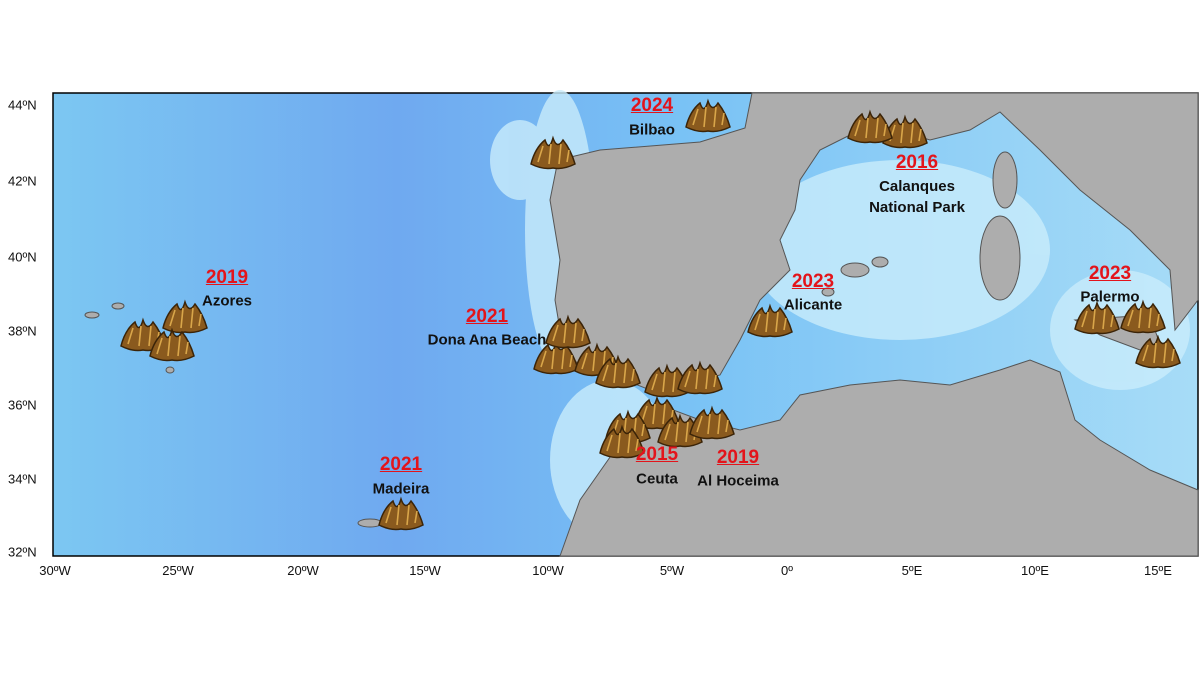 The height and width of the screenshot is (675, 1200). What do you see at coordinates (738, 481) in the screenshot?
I see `site-name: Al Hoceima` at bounding box center [738, 481].